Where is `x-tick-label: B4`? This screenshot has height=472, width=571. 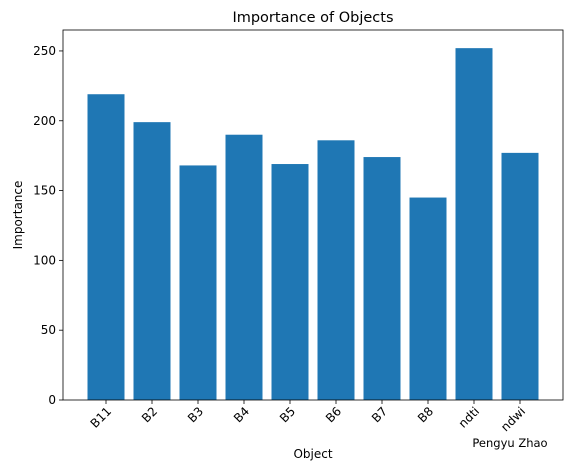
x-tick-label: B4 is located at coordinates (241, 414).